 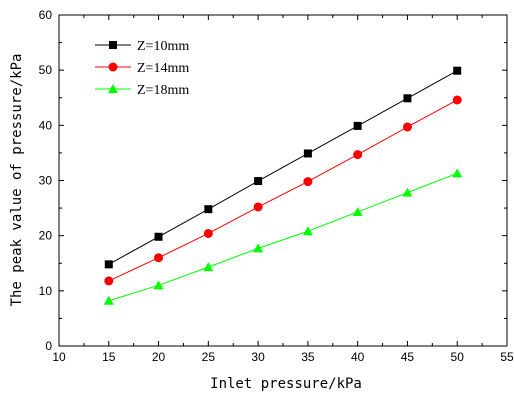 I want to click on y-tick-label: 10, so click(x=46, y=291).